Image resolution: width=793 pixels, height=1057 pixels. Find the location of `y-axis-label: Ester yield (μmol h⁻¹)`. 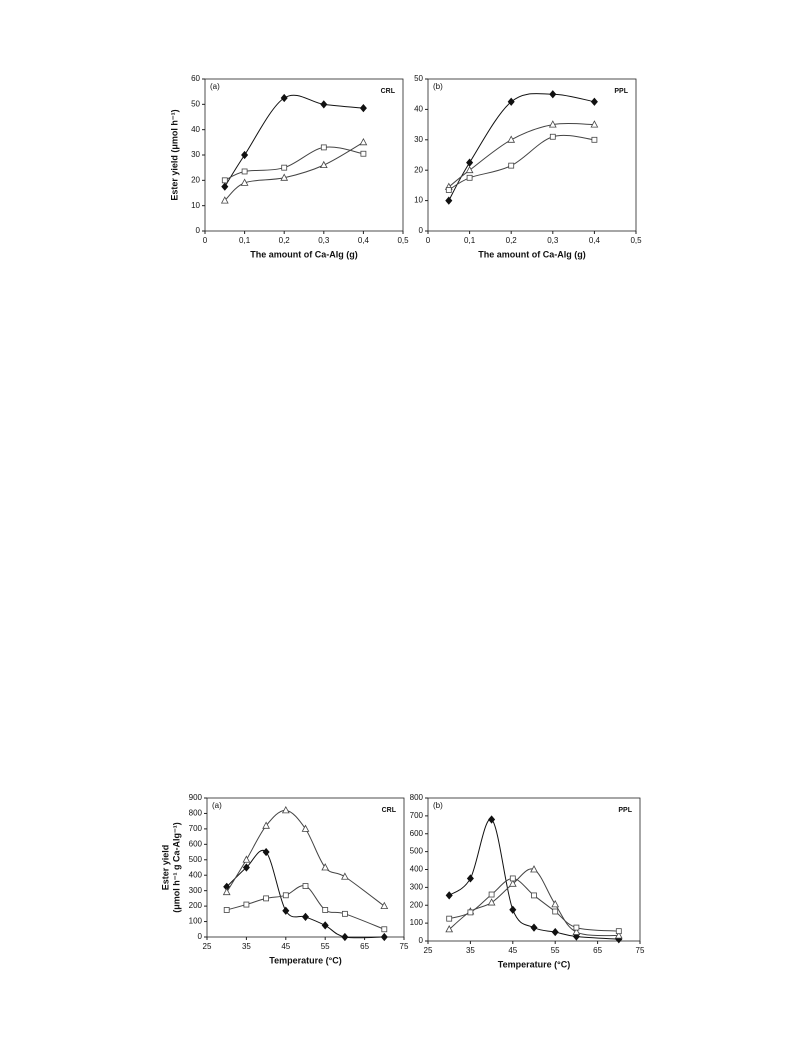

y-axis-label: Ester yield (μmol h⁻¹) is located at coordinates (174, 154).